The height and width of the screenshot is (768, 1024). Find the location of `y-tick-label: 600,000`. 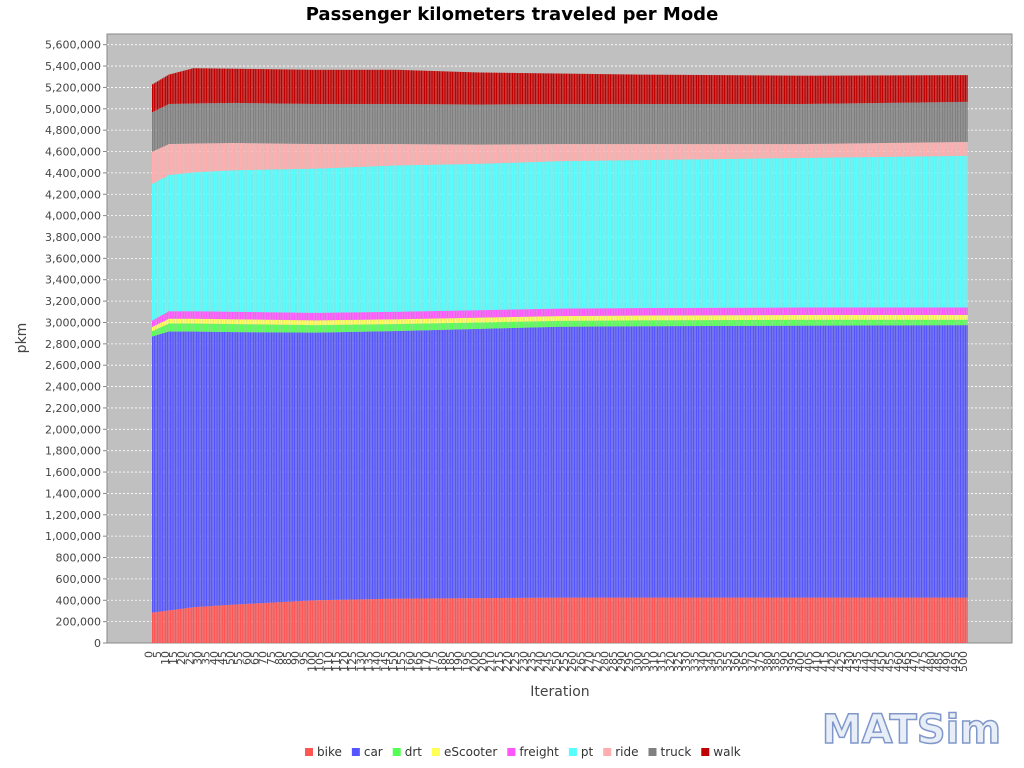

y-tick-label: 600,000 is located at coordinates (79, 579).